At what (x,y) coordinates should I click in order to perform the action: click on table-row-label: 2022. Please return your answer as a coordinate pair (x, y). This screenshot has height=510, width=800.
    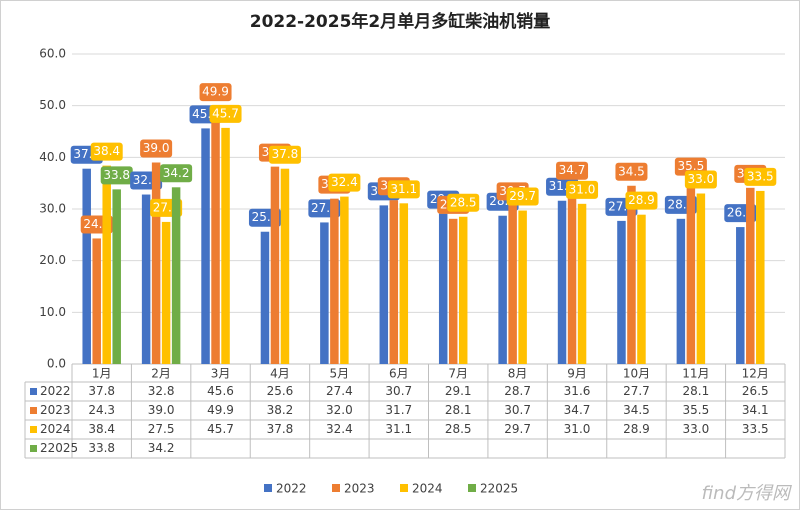
    Looking at the image, I should click on (55, 391).